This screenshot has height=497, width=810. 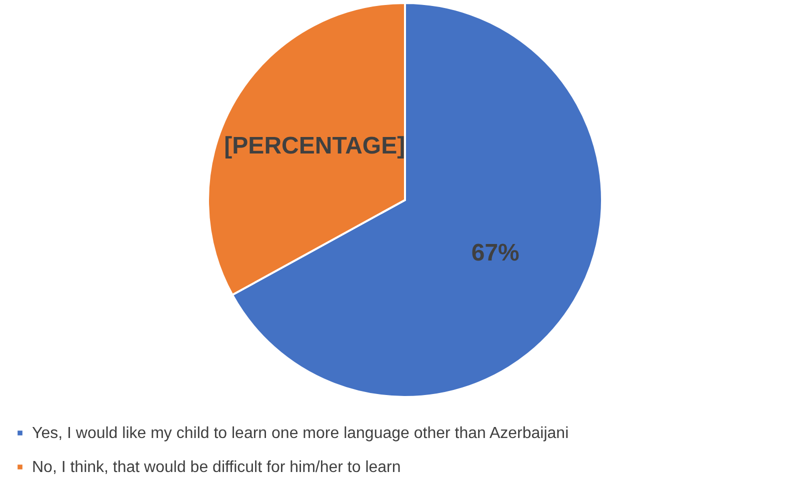 I want to click on legend-label: Yes, I would like my child to learn one more language other than Azerbaijani, so click(x=300, y=433).